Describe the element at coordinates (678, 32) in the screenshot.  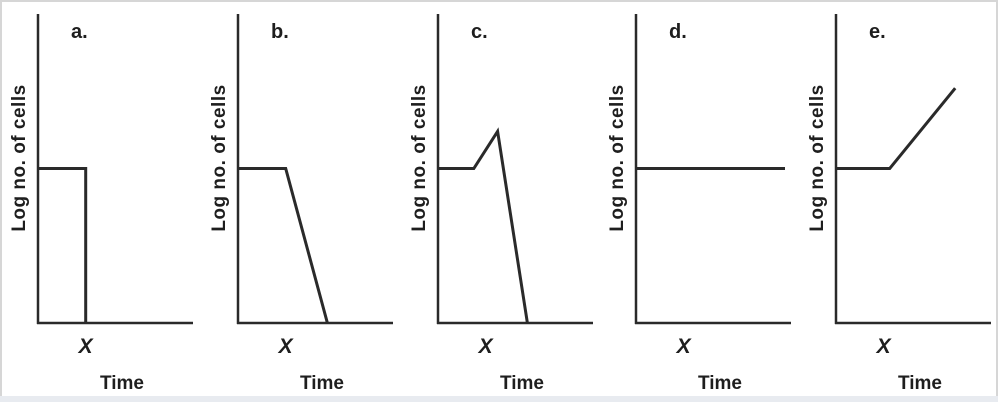
I see `panel-label: d.` at that location.